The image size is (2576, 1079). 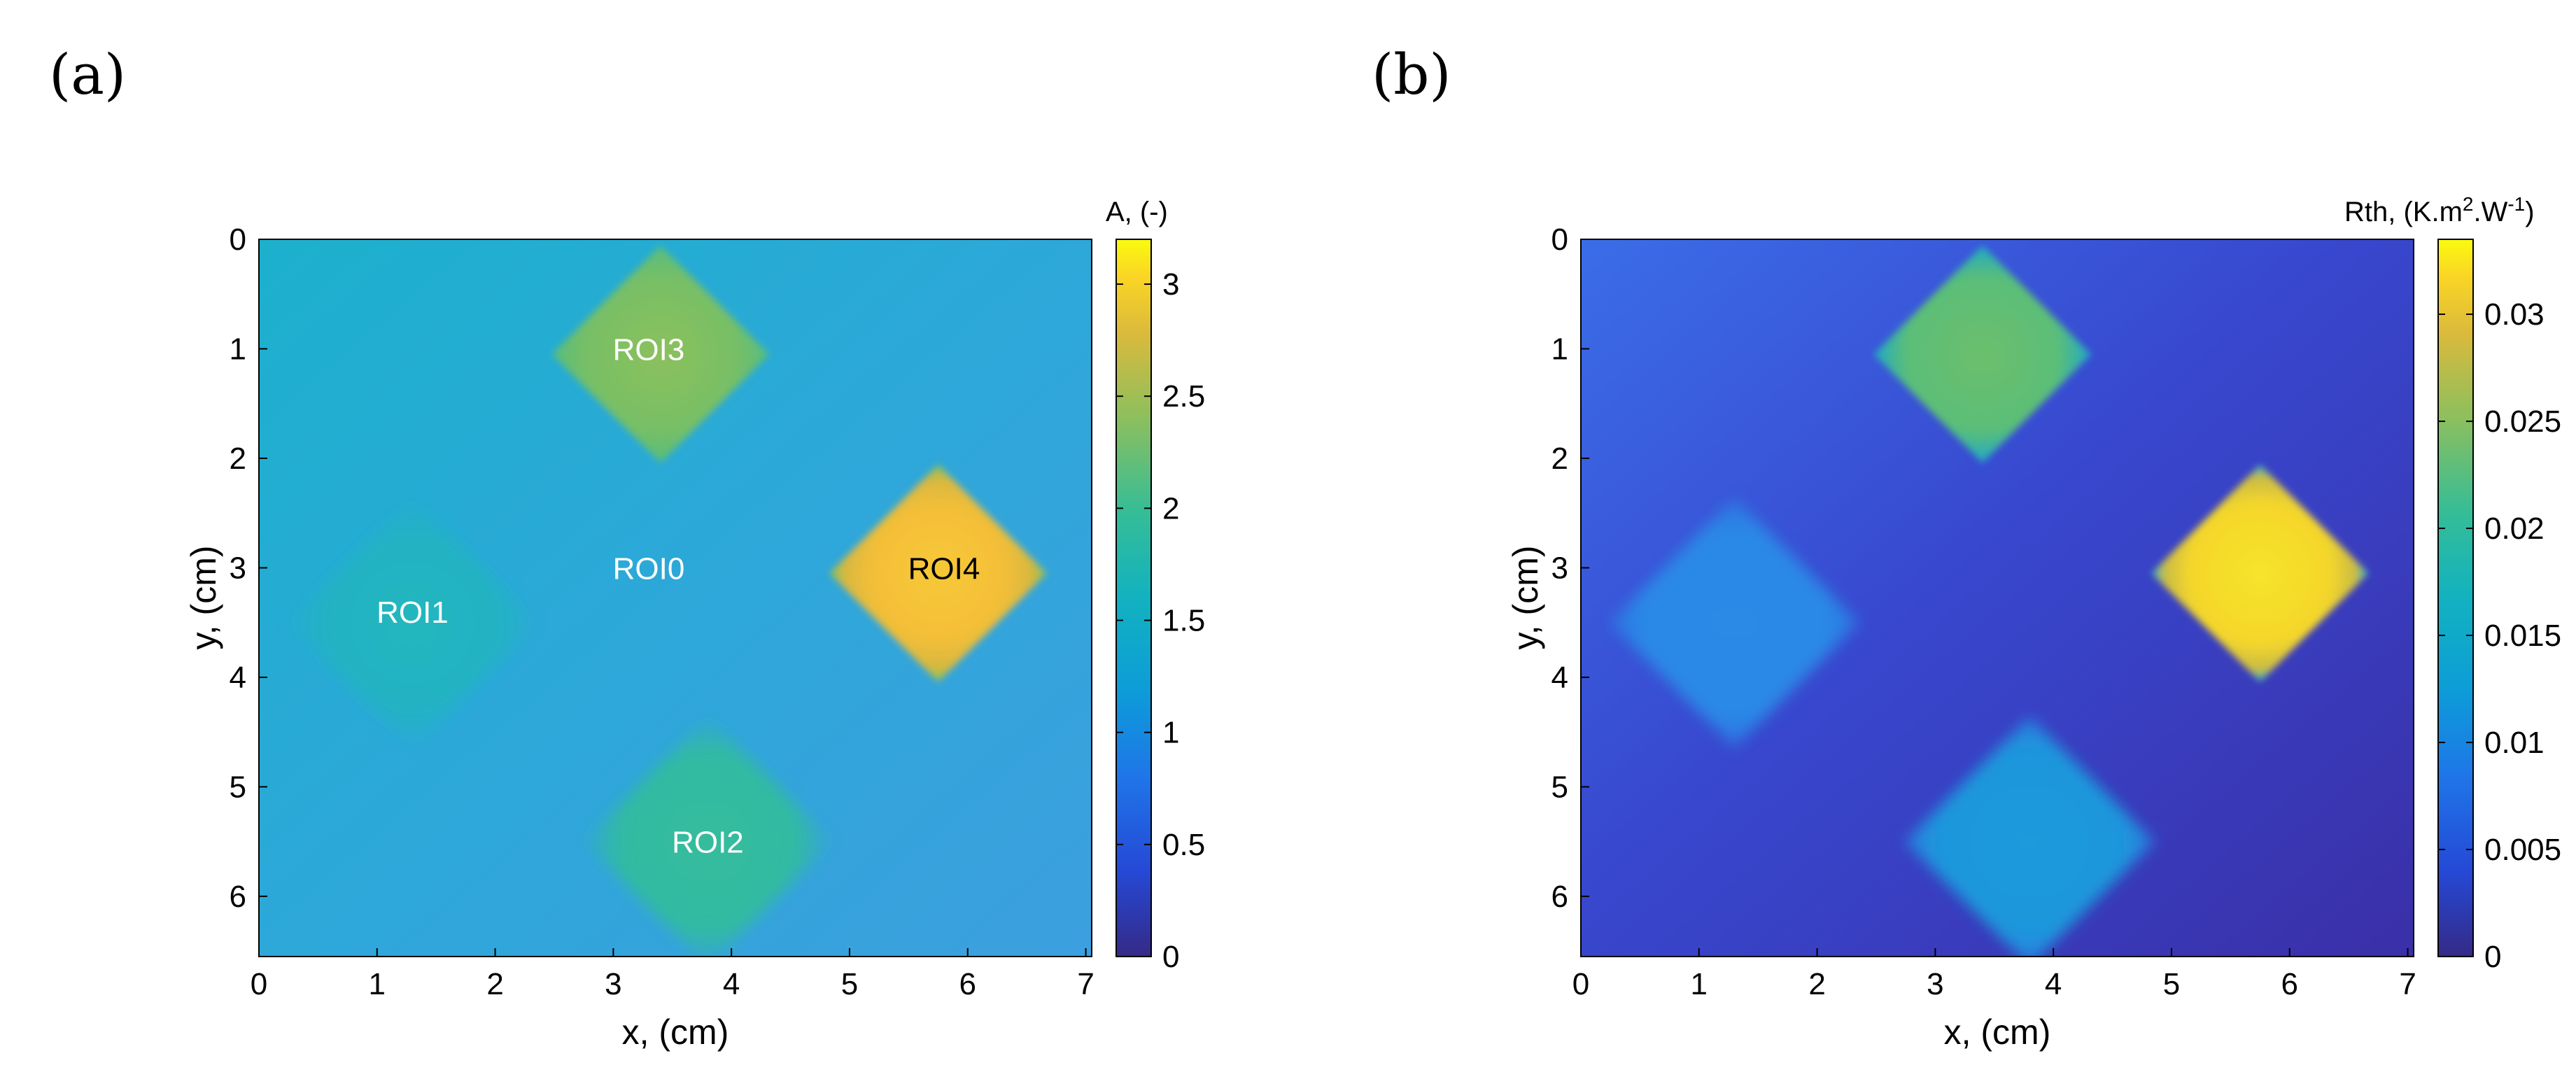 I want to click on panel-a-ylabel: y, (cm), so click(x=203, y=597).